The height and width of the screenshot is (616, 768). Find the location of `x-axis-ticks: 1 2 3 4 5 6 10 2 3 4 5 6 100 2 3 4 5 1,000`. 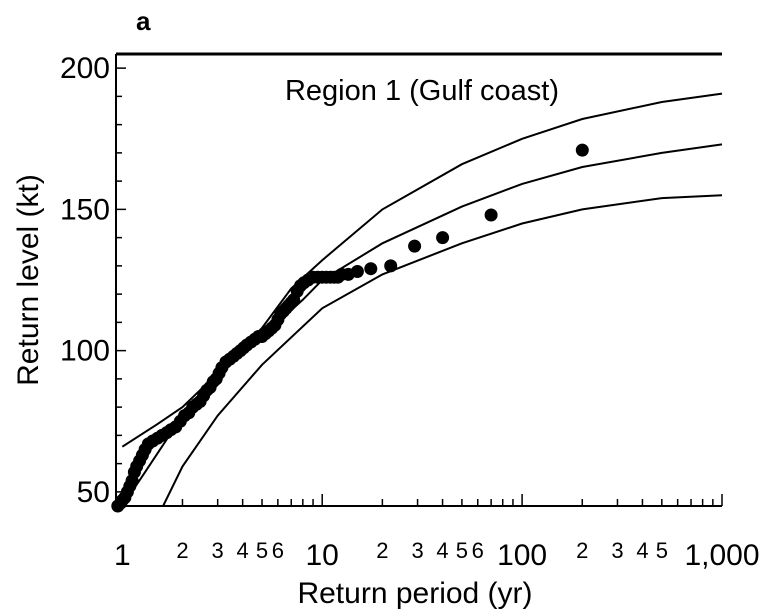

x-axis-ticks: 1 2 3 4 5 6 10 2 3 4 5 6 100 2 3 4 5 1,000 is located at coordinates (437, 533).